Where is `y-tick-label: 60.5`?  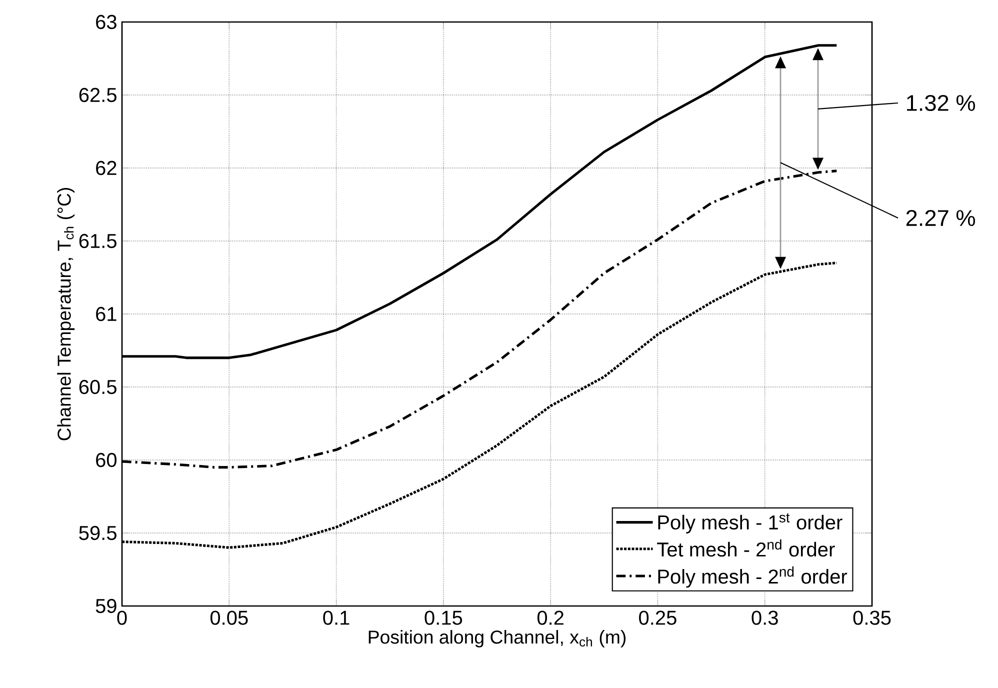
y-tick-label: 60.5 is located at coordinates (97, 387).